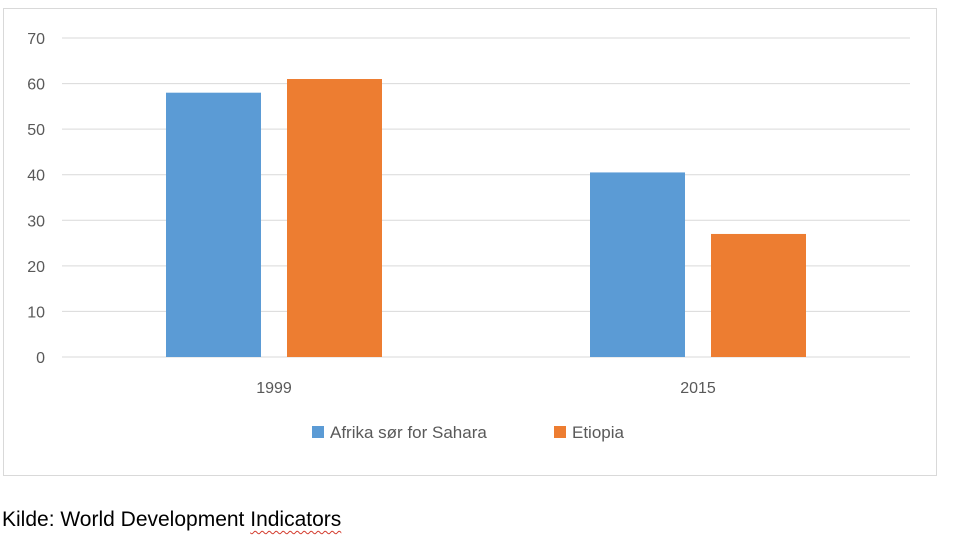 Image resolution: width=960 pixels, height=550 pixels. What do you see at coordinates (36, 312) in the screenshot?
I see `y-tick-label: 10` at bounding box center [36, 312].